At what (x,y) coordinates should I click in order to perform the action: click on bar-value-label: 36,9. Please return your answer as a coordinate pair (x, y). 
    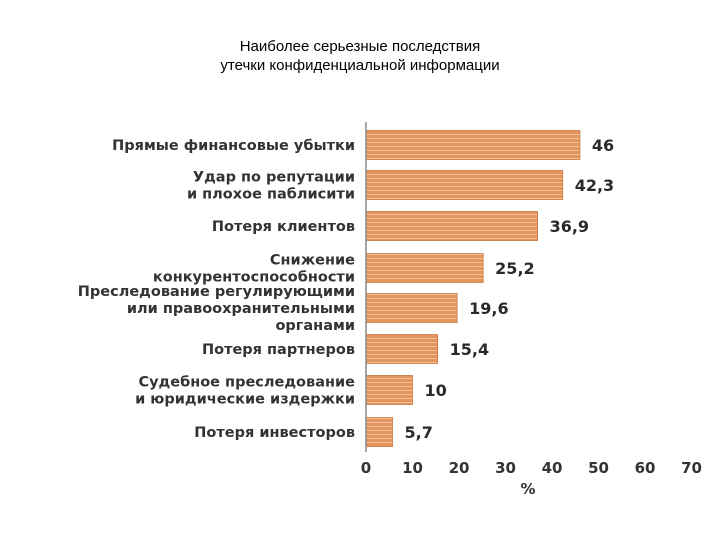
    Looking at the image, I should click on (569, 226).